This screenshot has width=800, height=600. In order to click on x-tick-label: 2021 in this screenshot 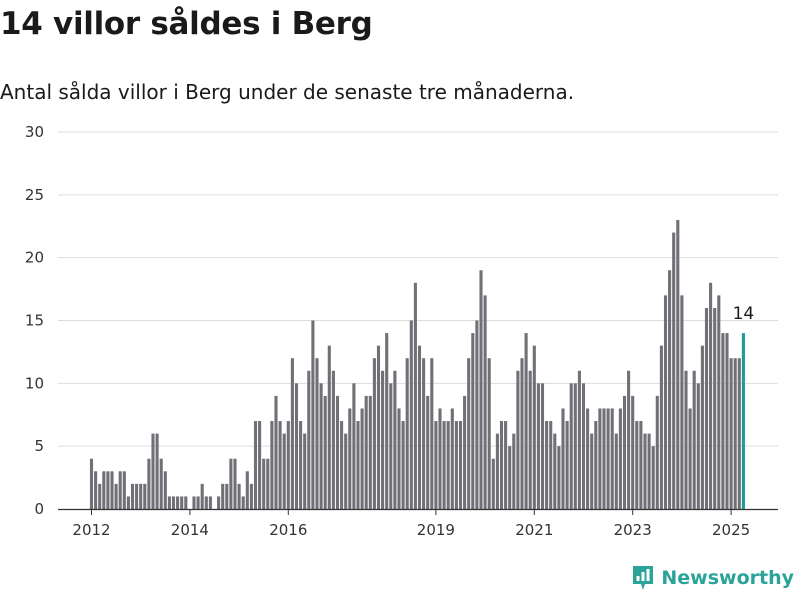, I will do `click(534, 530)`.